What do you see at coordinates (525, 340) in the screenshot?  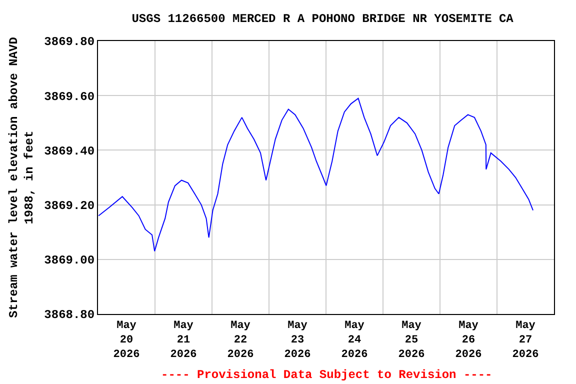 I see `x-tick-label: May 27 2026` at bounding box center [525, 340].